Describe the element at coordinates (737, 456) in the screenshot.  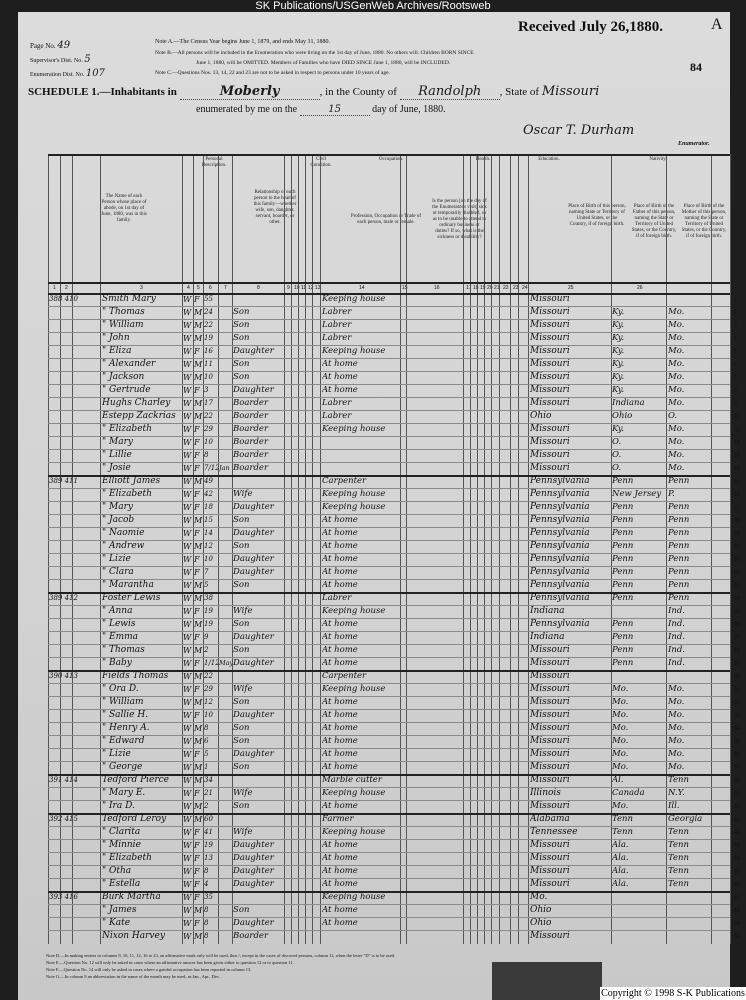
I see `line-number: 13` at that location.